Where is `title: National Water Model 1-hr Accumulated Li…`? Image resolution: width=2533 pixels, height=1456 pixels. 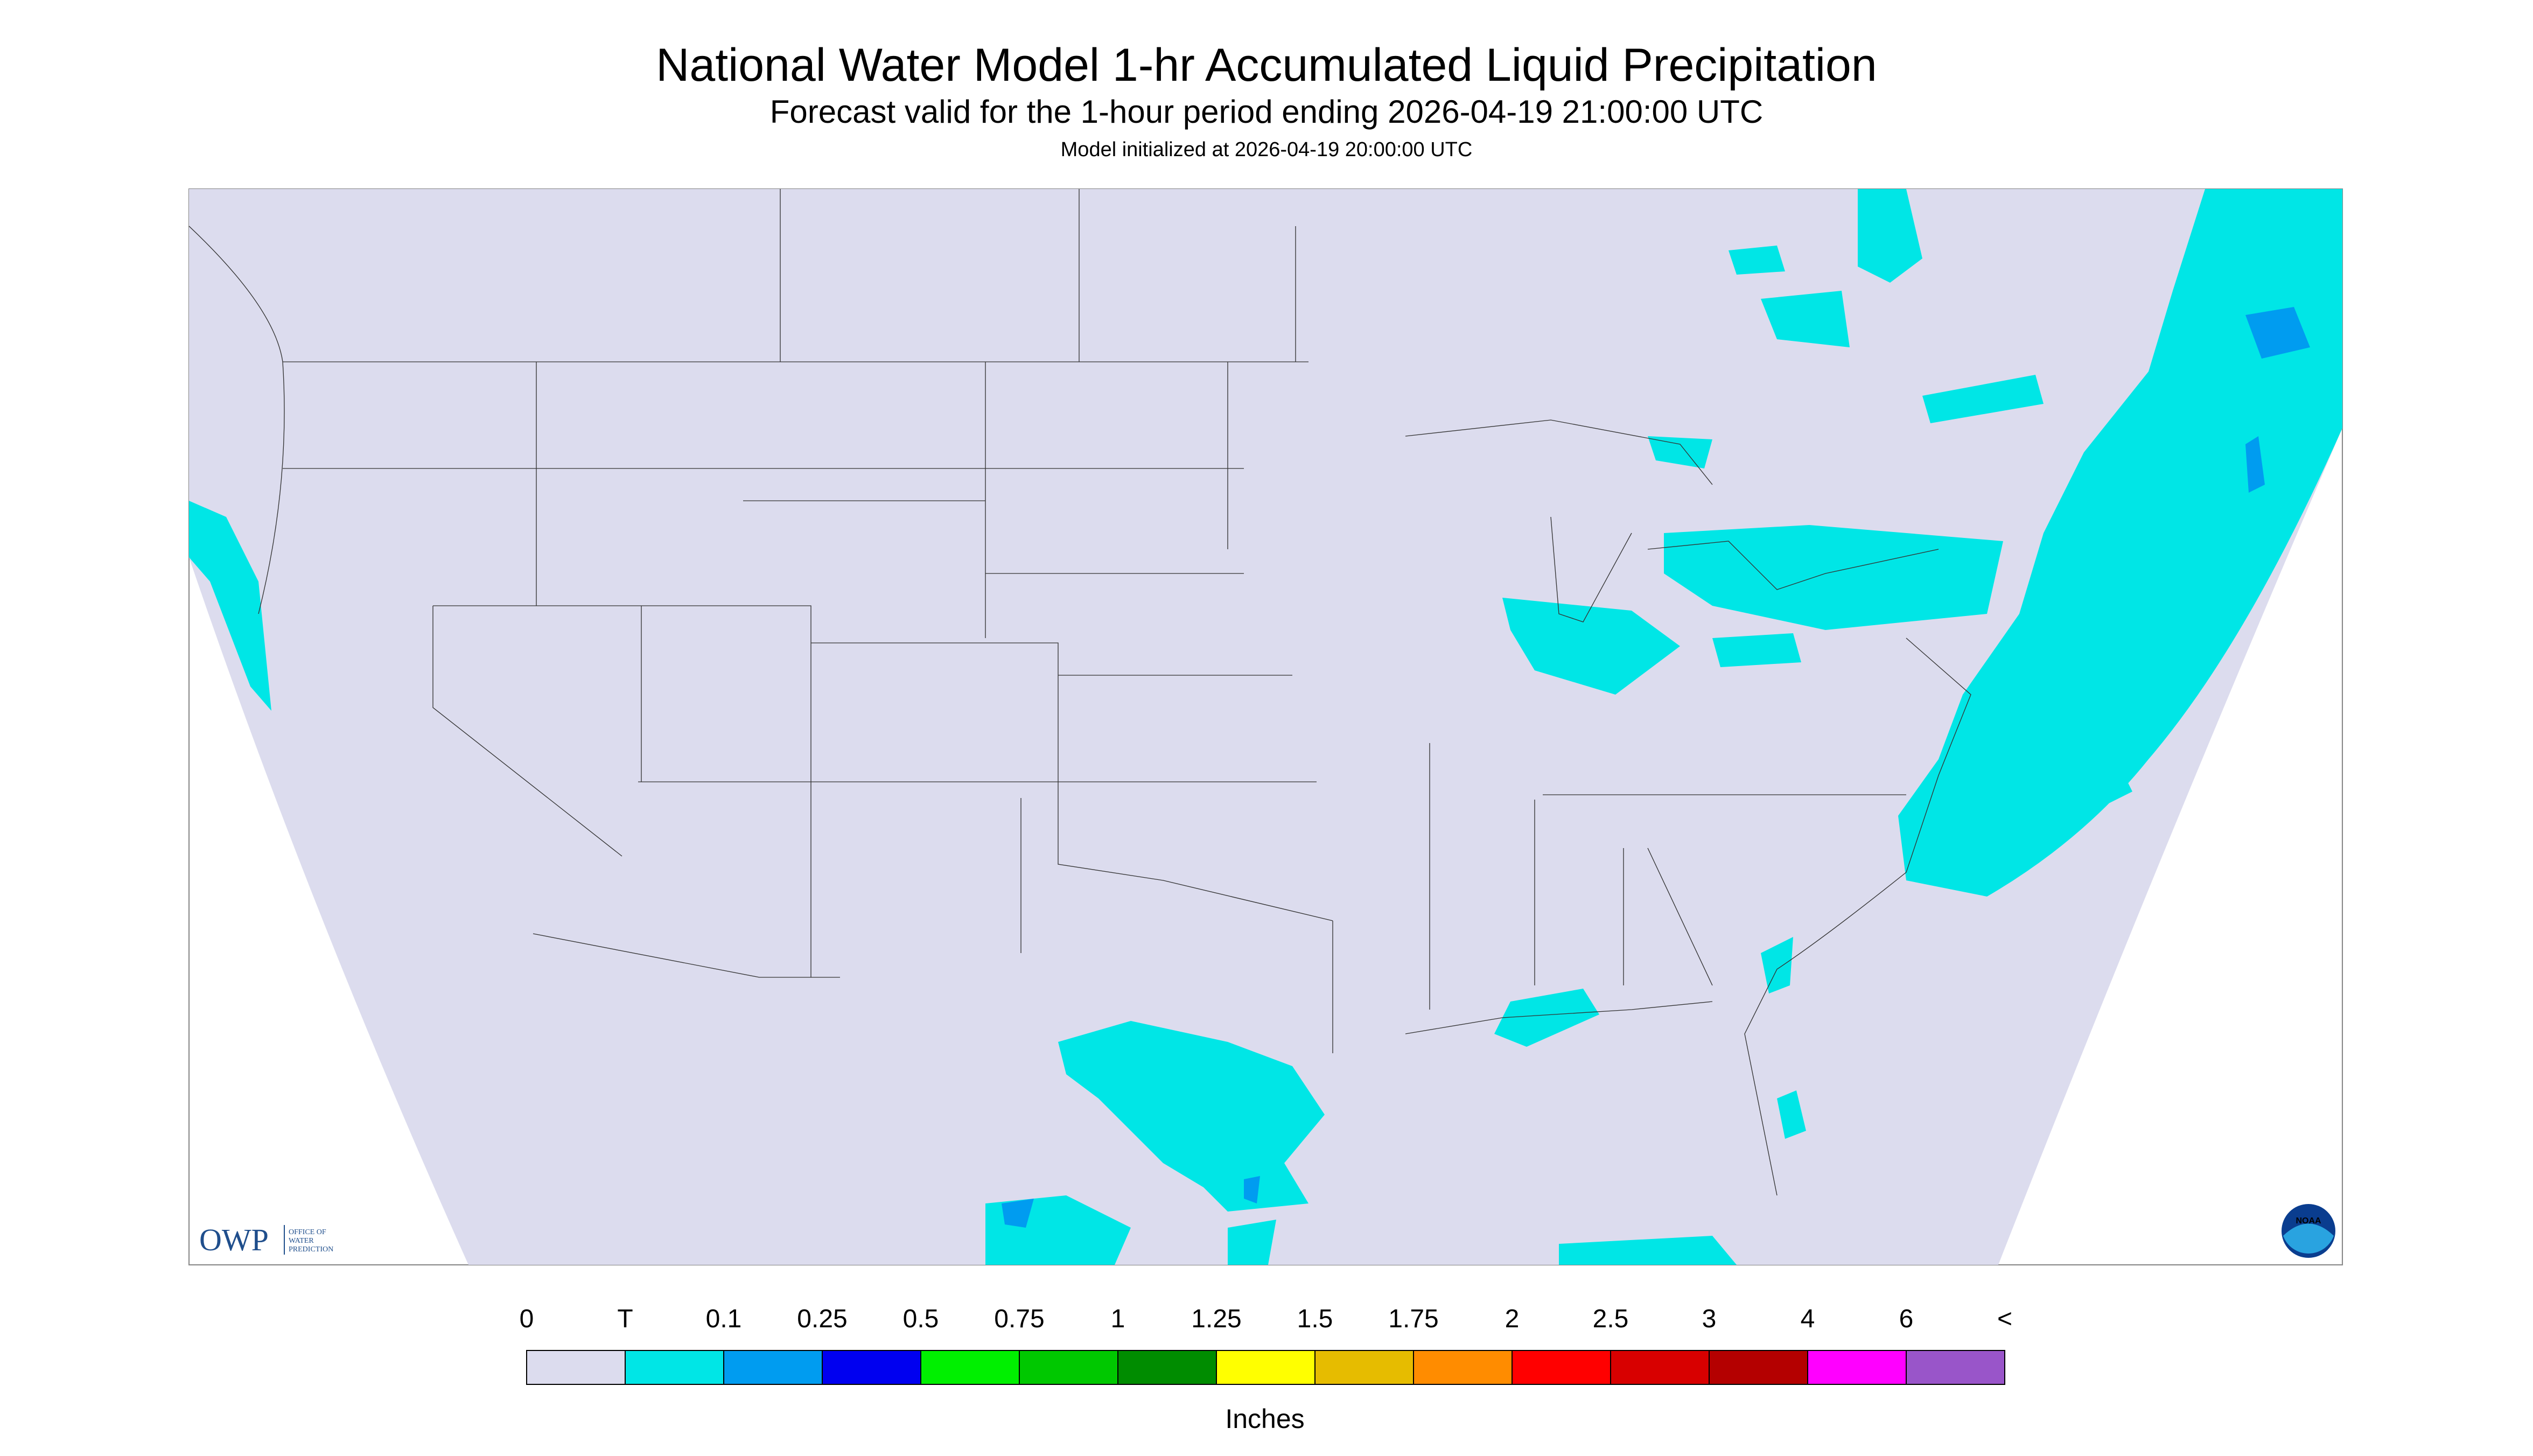 title: National Water Model 1-hr Accumulated Li… is located at coordinates (1266, 65).